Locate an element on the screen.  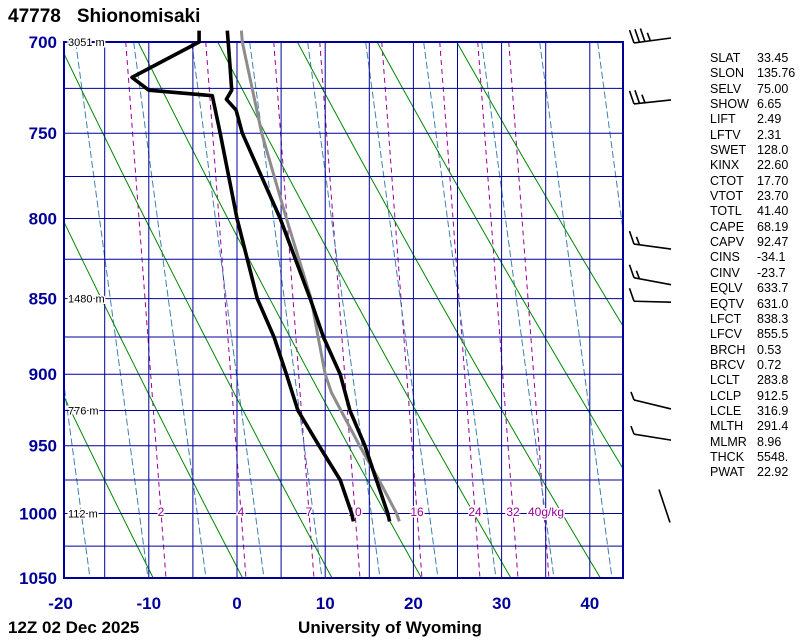
stat-row: SHOW 6.65 is located at coordinates (752, 104).